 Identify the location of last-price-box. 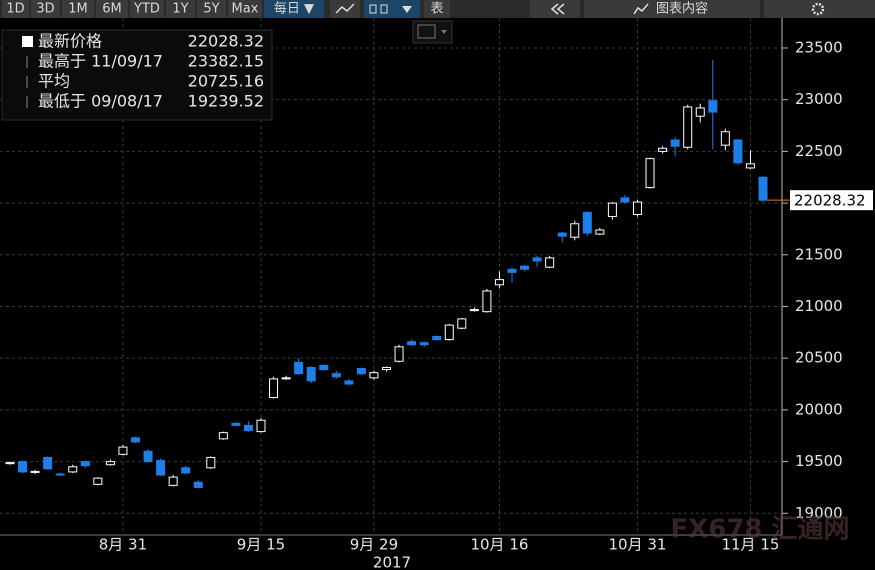
(831, 200).